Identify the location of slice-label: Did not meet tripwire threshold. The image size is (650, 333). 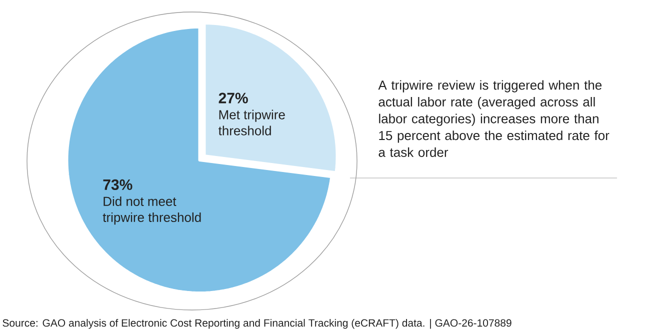
(151, 210).